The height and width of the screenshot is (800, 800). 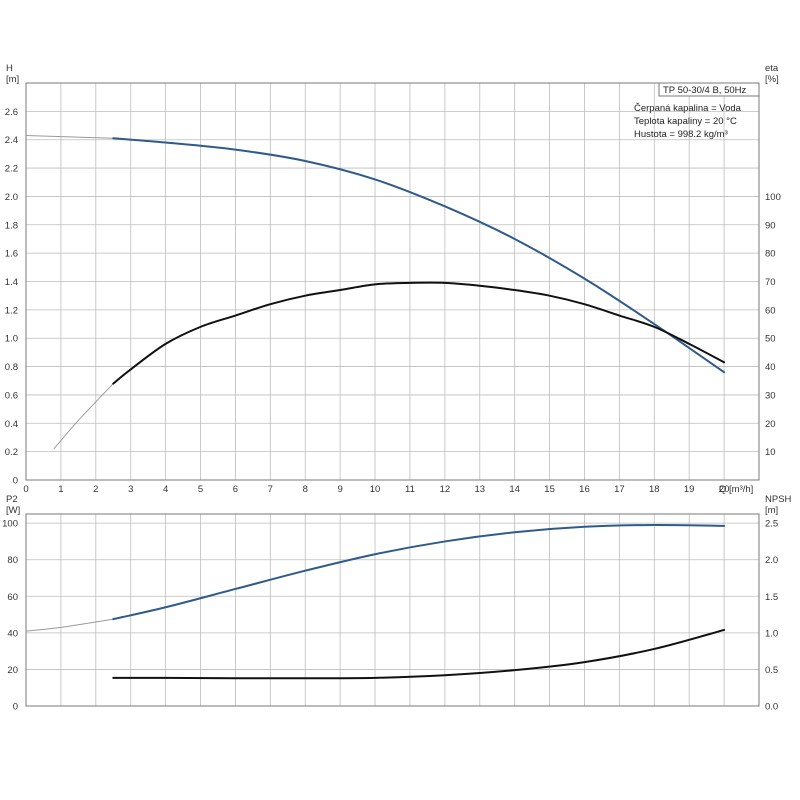 I want to click on x-tick-label: 10, so click(x=375, y=489).